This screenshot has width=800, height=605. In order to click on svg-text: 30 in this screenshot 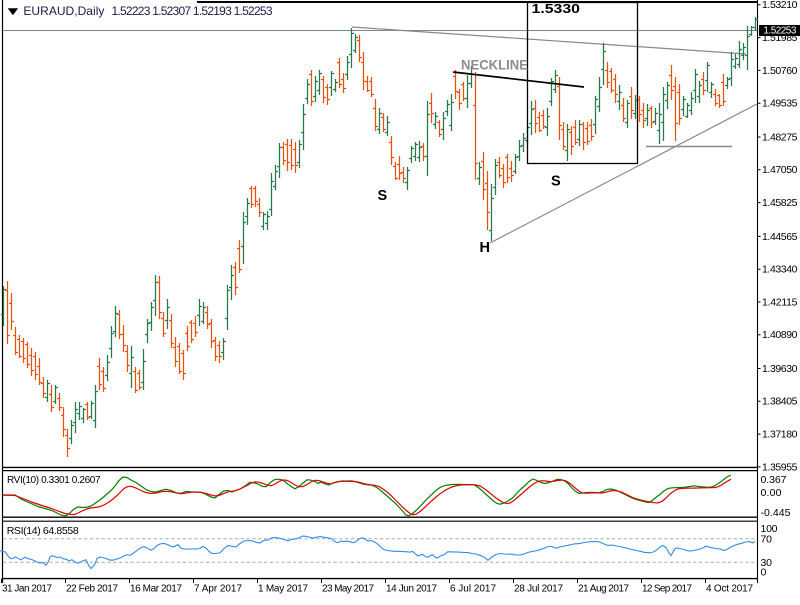, I will do `click(767, 563)`.